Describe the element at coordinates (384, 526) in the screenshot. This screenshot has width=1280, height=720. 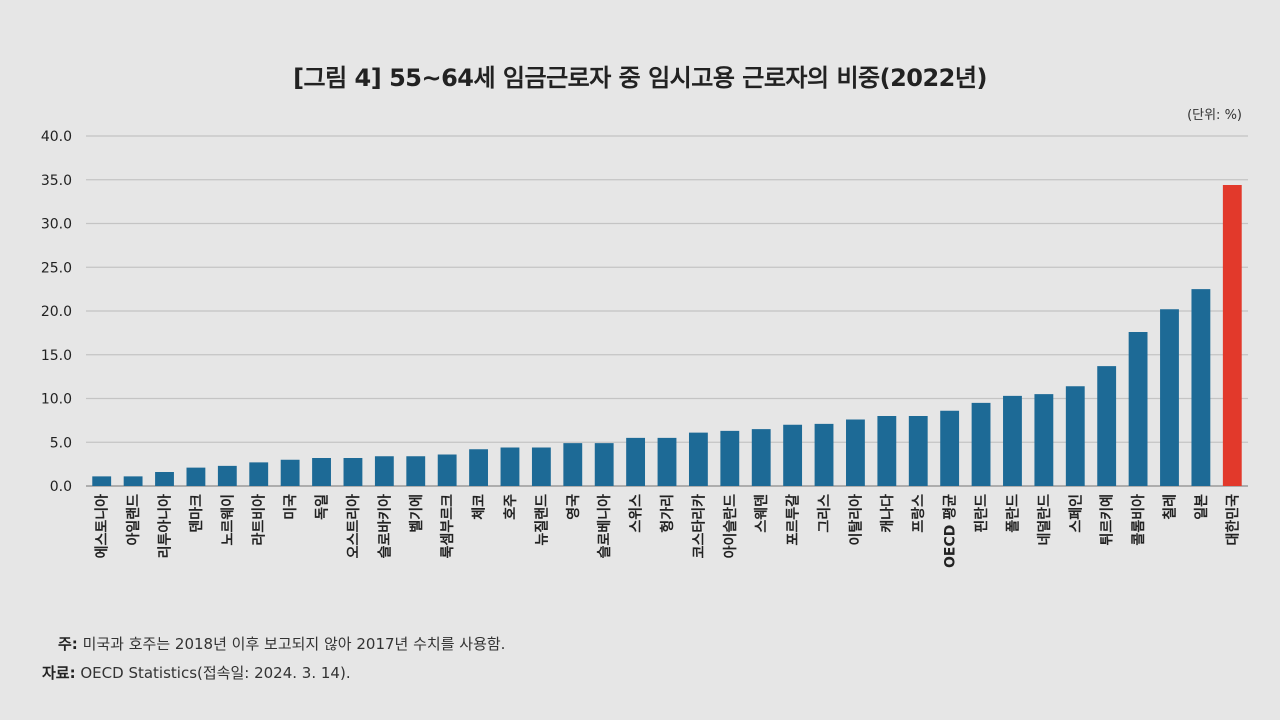
I see `x-tick-label: 슬로바키아` at that location.